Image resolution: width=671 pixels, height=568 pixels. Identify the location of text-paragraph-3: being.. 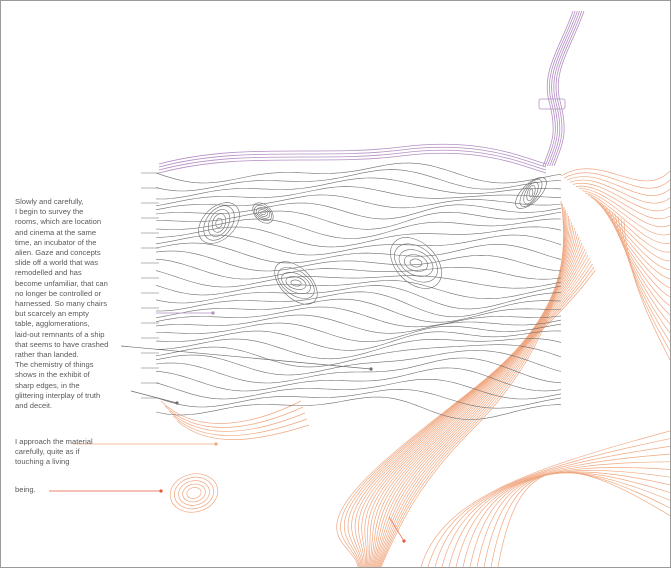
(25, 489).